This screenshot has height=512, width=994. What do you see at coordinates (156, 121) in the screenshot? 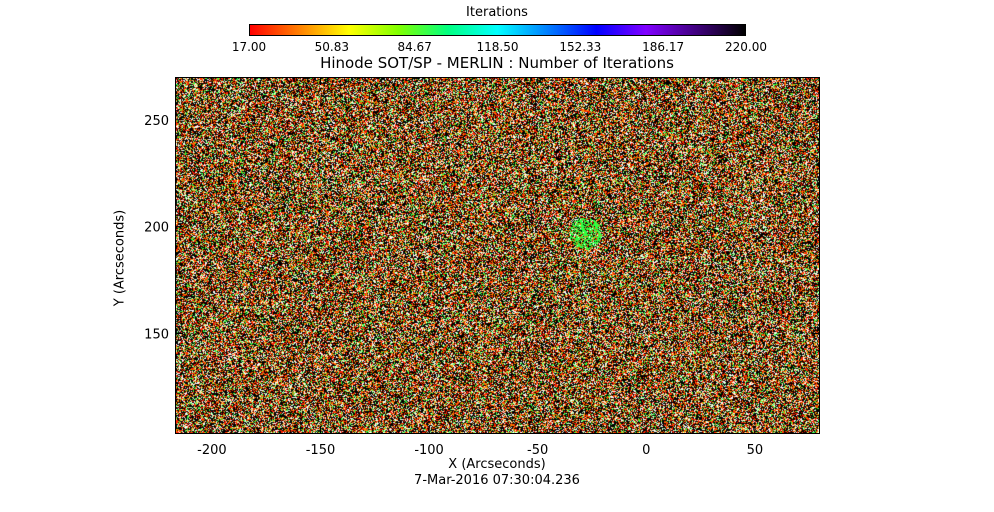
I see `y-tick-label: 250` at bounding box center [156, 121].